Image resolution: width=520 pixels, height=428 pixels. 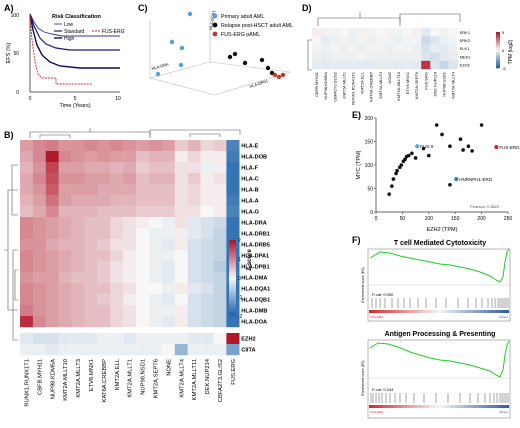 What do you see at coordinates (385, 49) in the screenshot?
I see `panel-d-heatmap` at bounding box center [385, 49].